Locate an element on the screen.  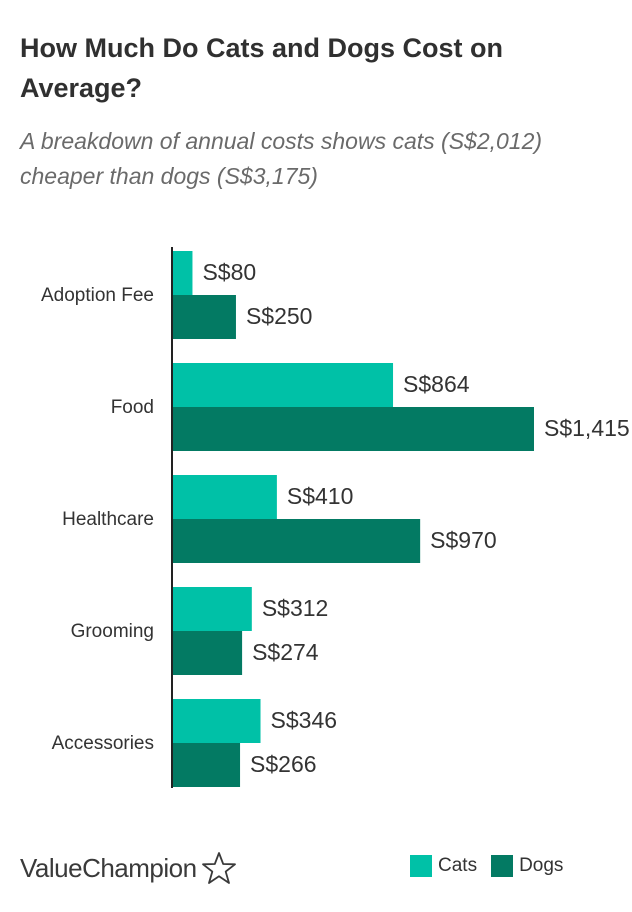
bar-cats-food is located at coordinates (283, 385).